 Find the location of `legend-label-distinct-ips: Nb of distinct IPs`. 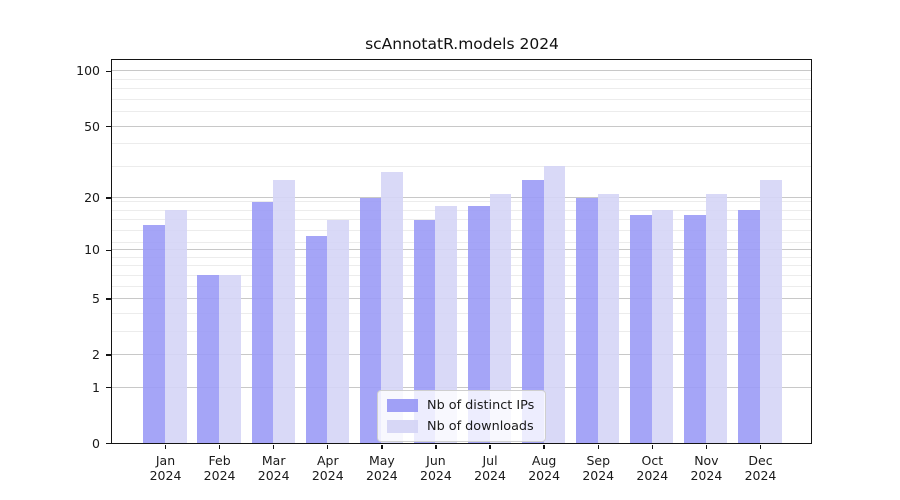

legend-label-distinct-ips: Nb of distinct IPs is located at coordinates (481, 405).